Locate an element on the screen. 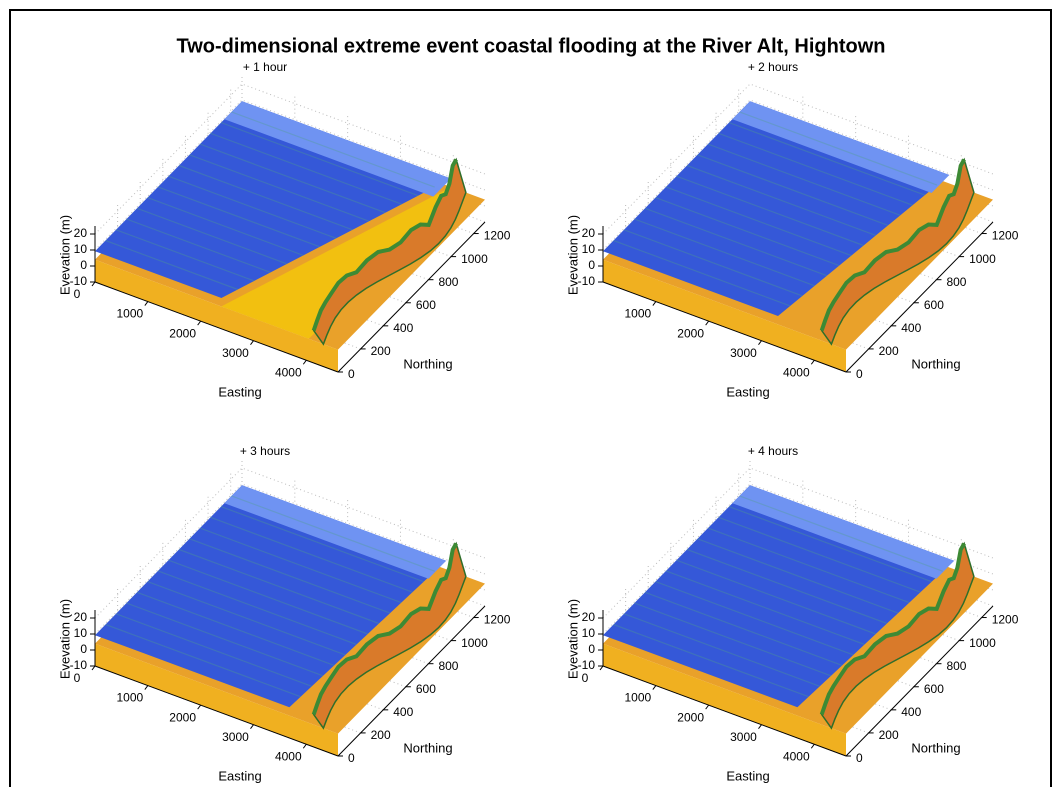 The height and width of the screenshot is (787, 1062). panel-title: + 3 hours is located at coordinates (265, 451).